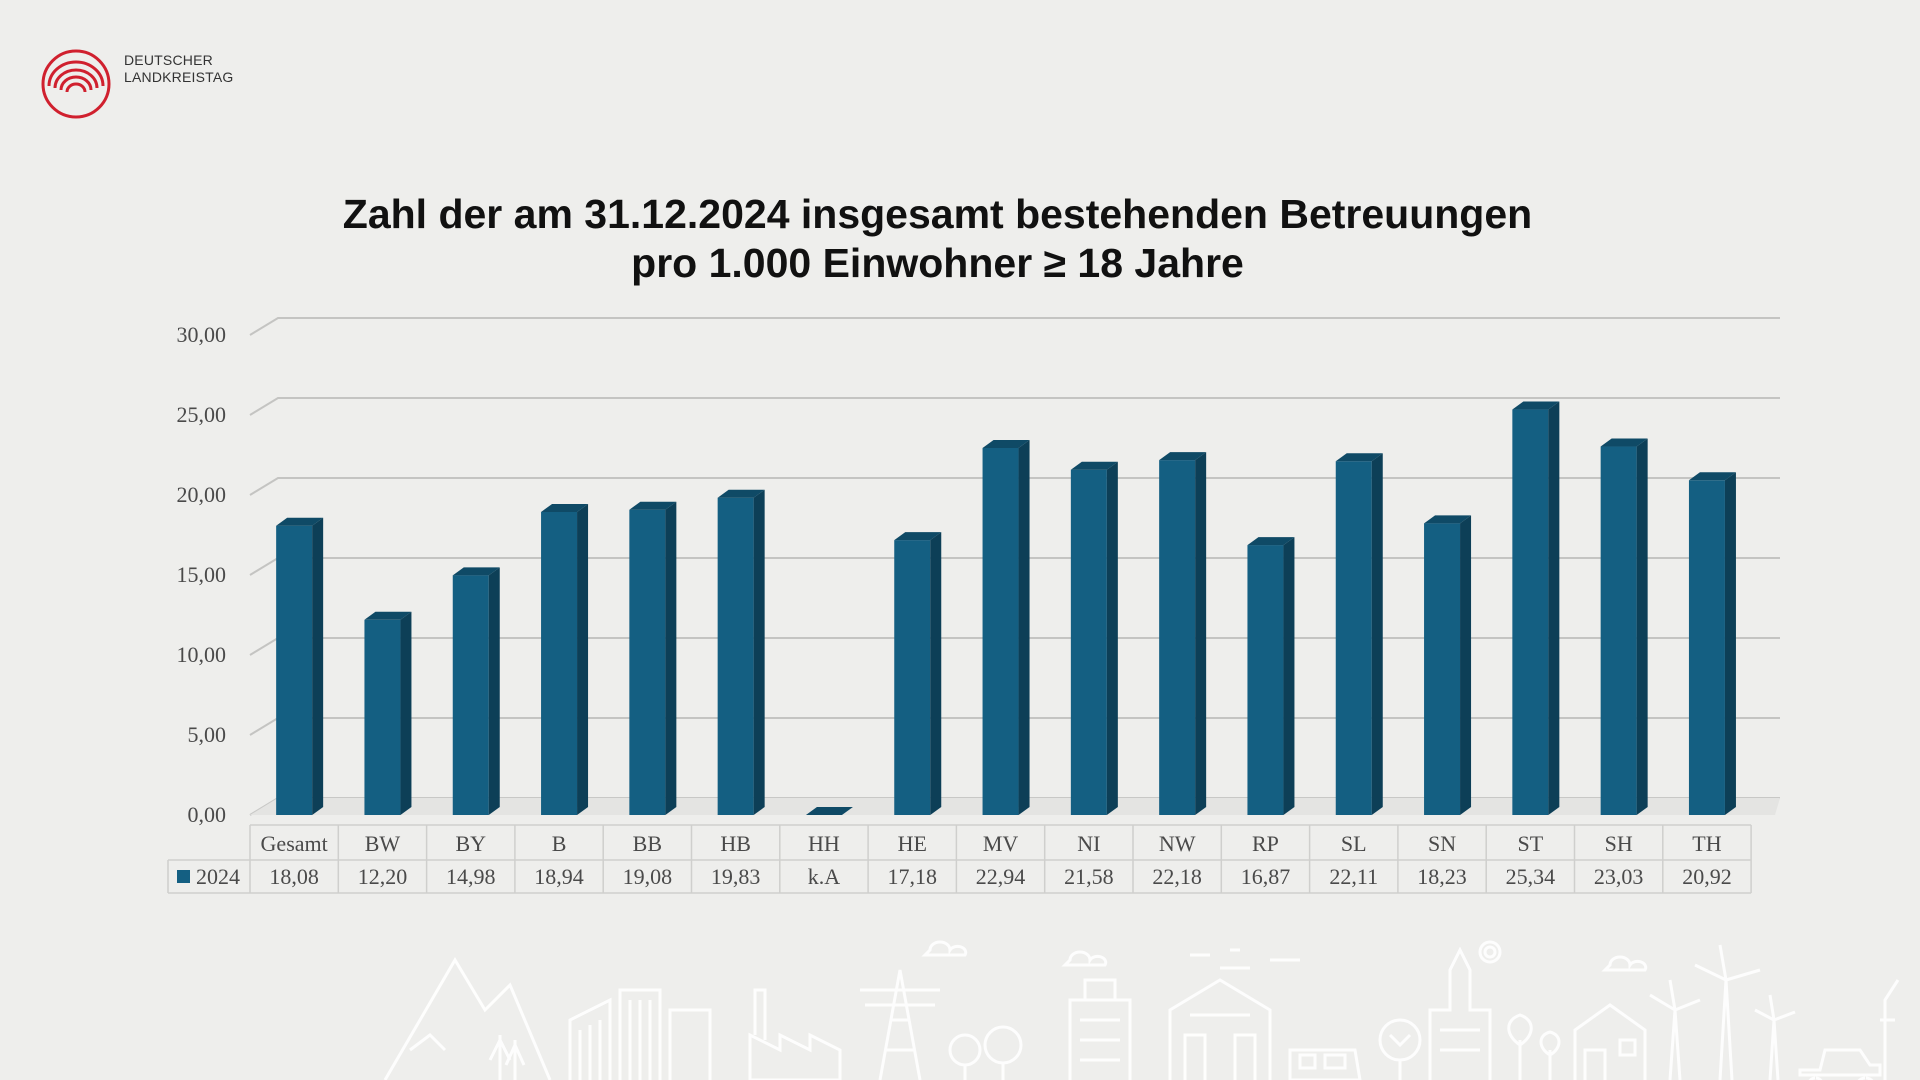 Image resolution: width=1920 pixels, height=1080 pixels. I want to click on x-tick-label: RP, so click(1265, 843).